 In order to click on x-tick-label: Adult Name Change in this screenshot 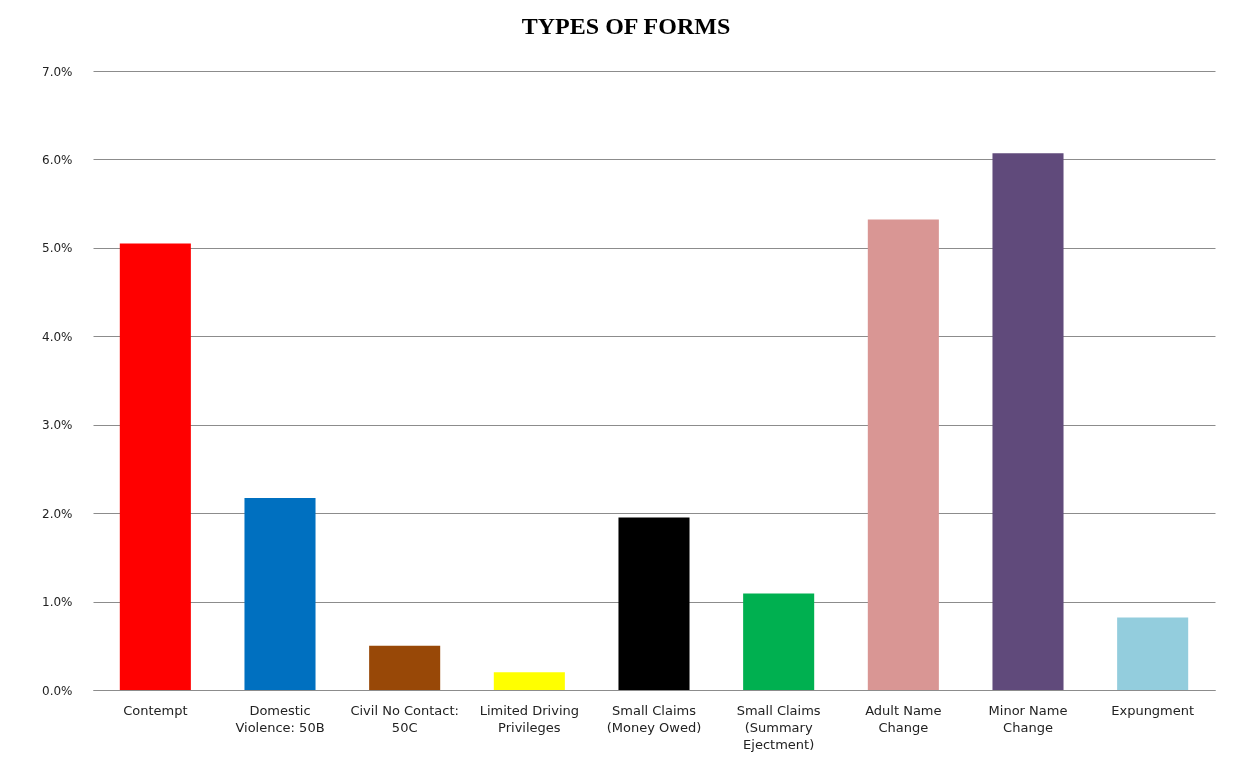, I will do `click(903, 718)`.